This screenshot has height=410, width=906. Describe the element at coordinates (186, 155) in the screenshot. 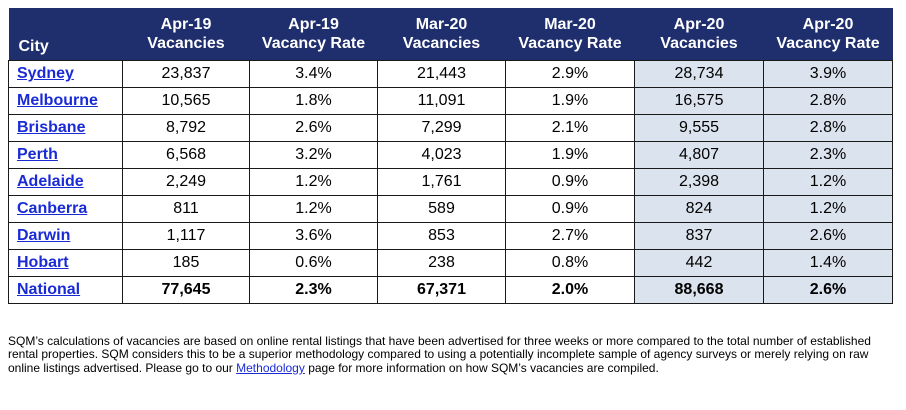

I see `value-cell: 6,568` at that location.